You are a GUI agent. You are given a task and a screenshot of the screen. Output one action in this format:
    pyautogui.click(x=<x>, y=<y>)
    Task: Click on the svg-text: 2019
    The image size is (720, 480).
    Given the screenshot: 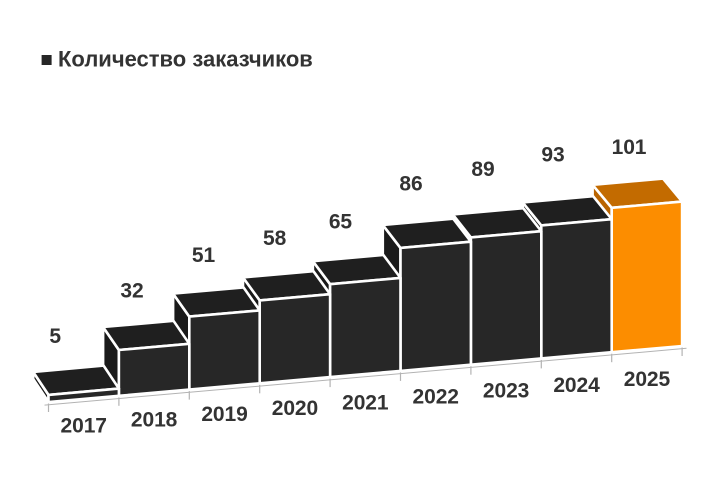 What is the action you would take?
    pyautogui.click(x=224, y=414)
    